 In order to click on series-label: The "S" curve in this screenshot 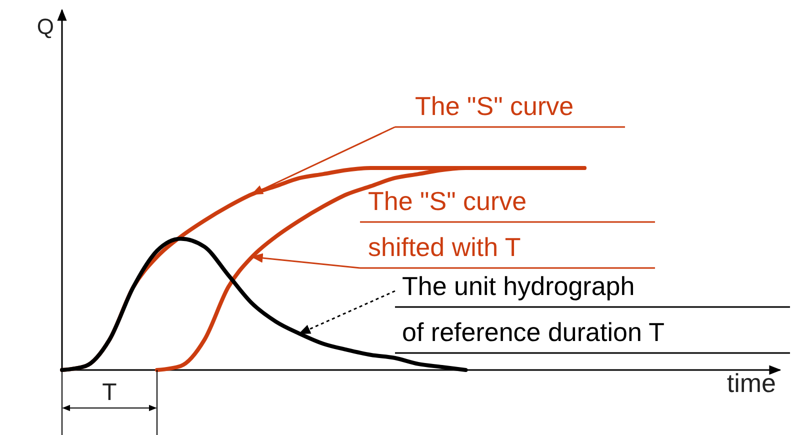, I will do `click(494, 106)`.